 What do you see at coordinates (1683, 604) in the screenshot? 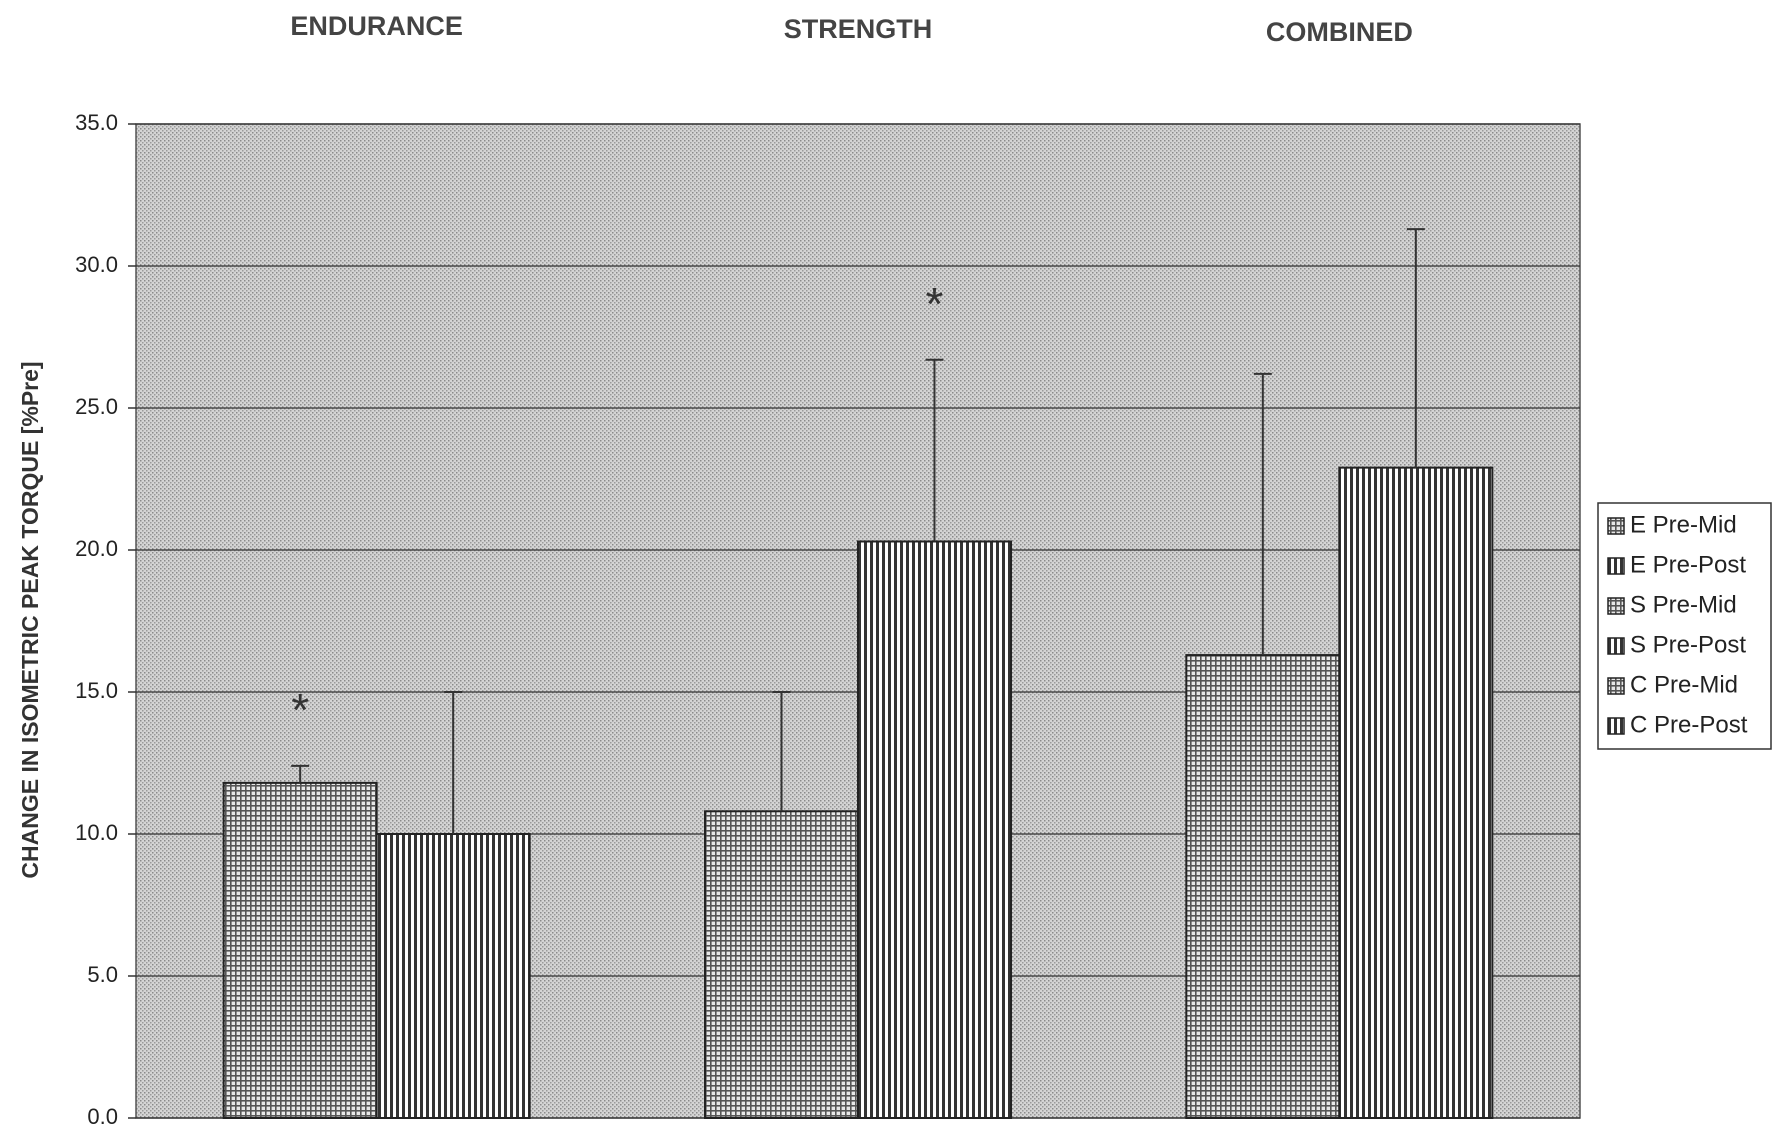
I see `legend-label: S Pre-Mid` at bounding box center [1683, 604].